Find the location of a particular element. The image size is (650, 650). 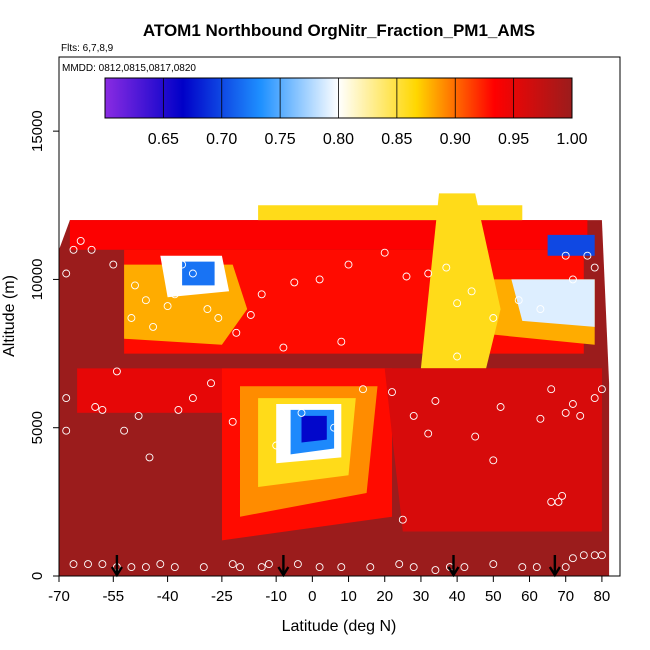

x-tick-label: -70 is located at coordinates (59, 596).